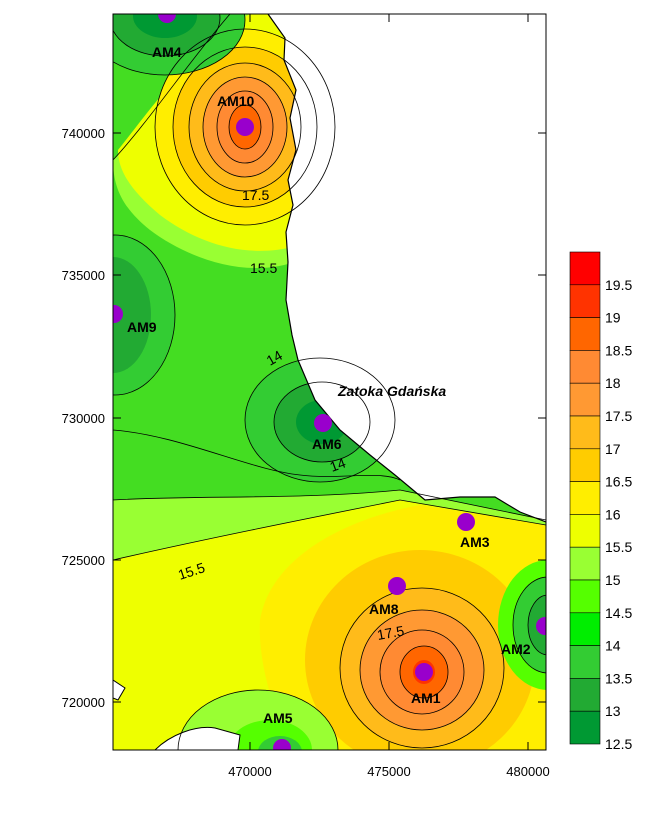 The height and width of the screenshot is (834, 654). What do you see at coordinates (618, 613) in the screenshot?
I see `legend-label: 14.5` at bounding box center [618, 613].